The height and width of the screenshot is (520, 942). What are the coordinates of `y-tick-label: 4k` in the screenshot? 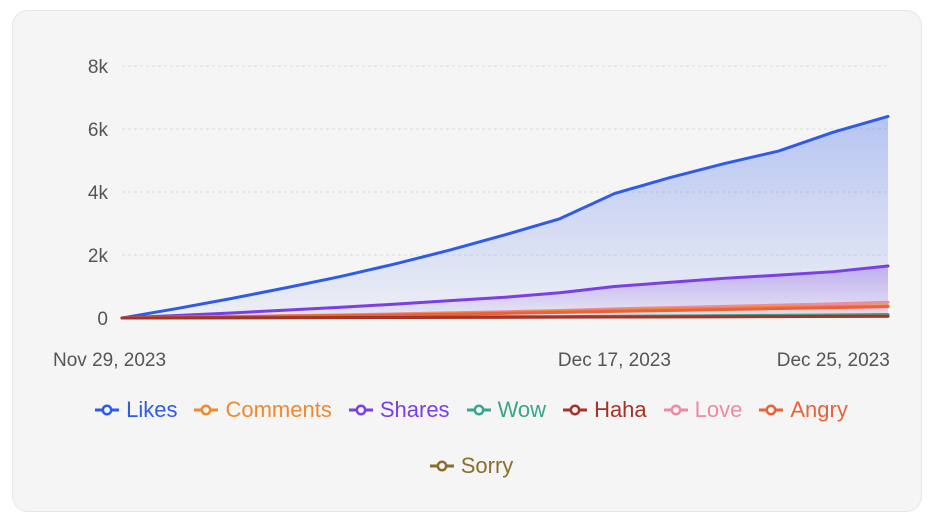 It's located at (98, 193).